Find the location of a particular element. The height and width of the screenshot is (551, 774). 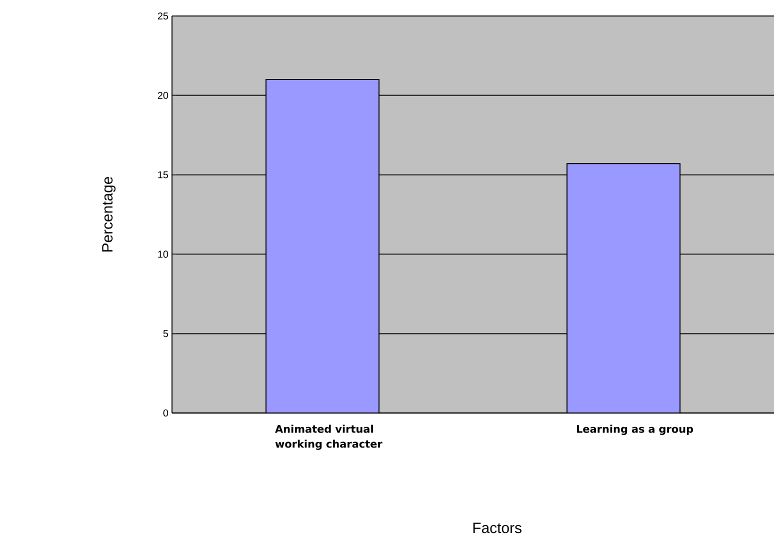

y-tick-label: 20 is located at coordinates (163, 95).